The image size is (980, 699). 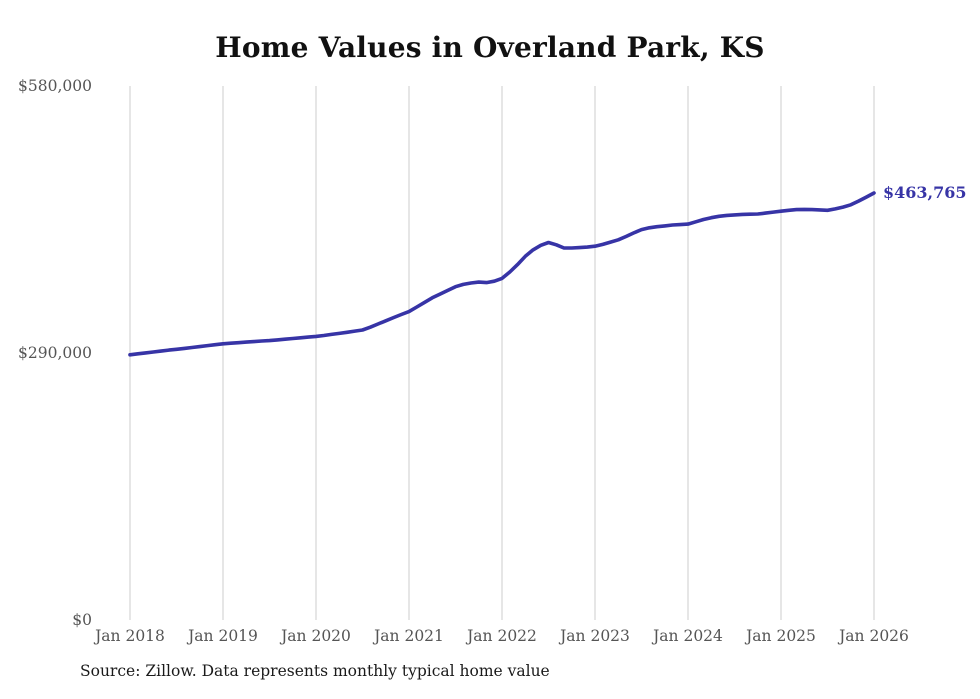 I want to click on x-tick-label: Jan 2025, so click(x=780, y=636).